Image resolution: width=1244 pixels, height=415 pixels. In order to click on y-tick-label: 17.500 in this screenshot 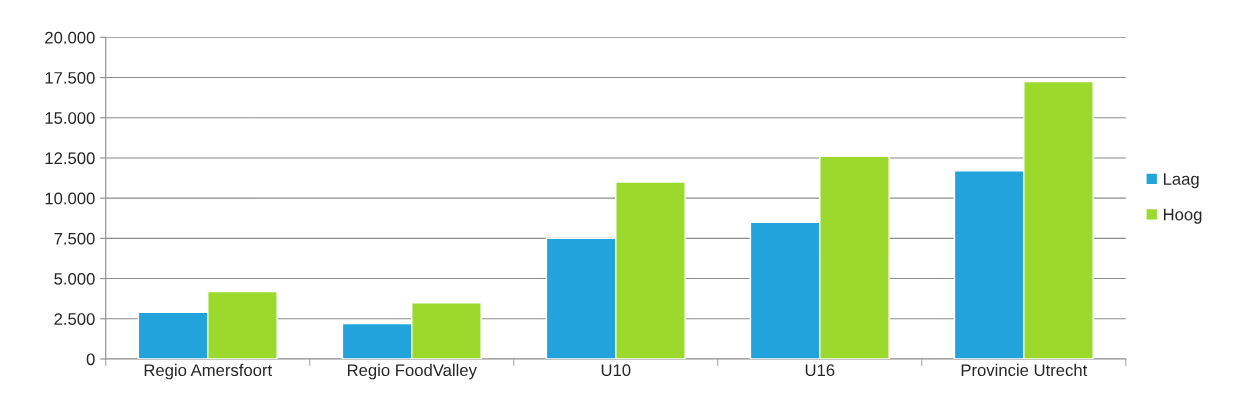, I will do `click(70, 77)`.